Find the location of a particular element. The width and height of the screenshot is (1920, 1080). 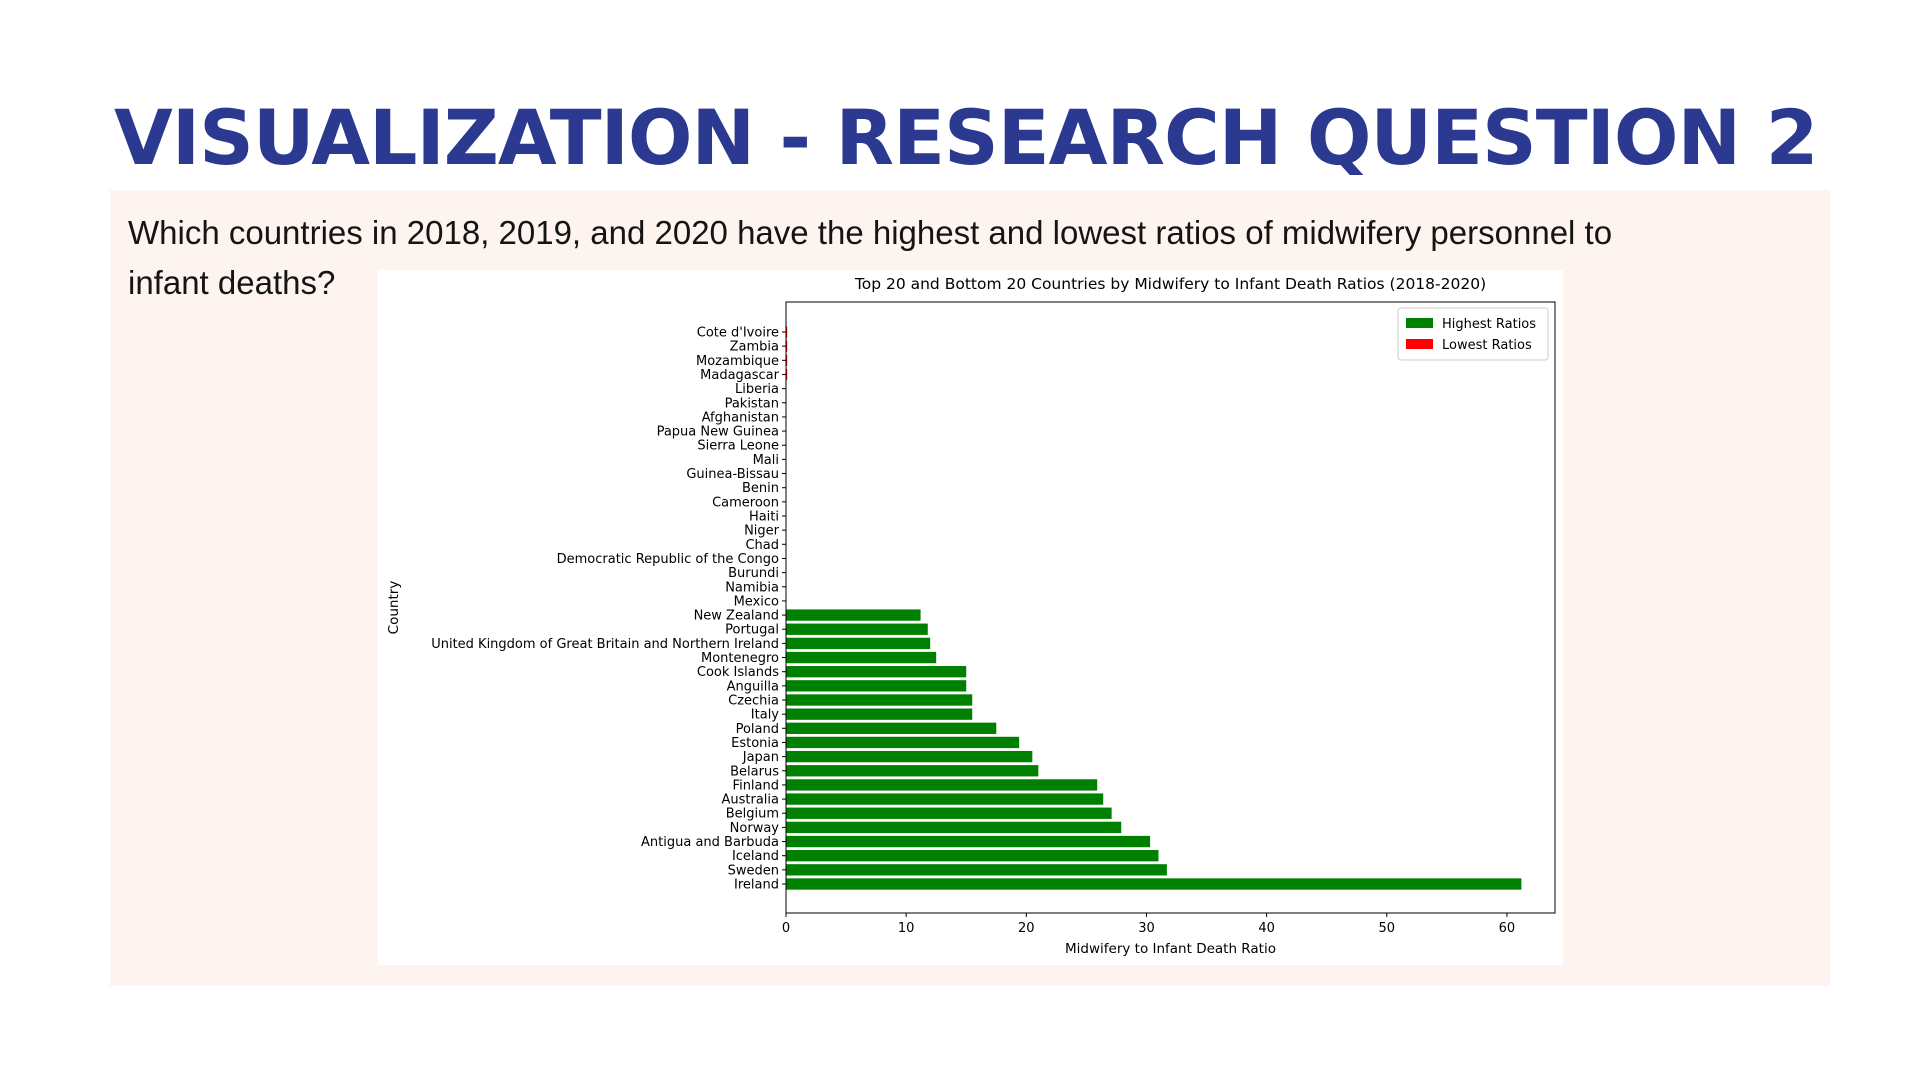

y-tick-label: Haiti is located at coordinates (764, 517).